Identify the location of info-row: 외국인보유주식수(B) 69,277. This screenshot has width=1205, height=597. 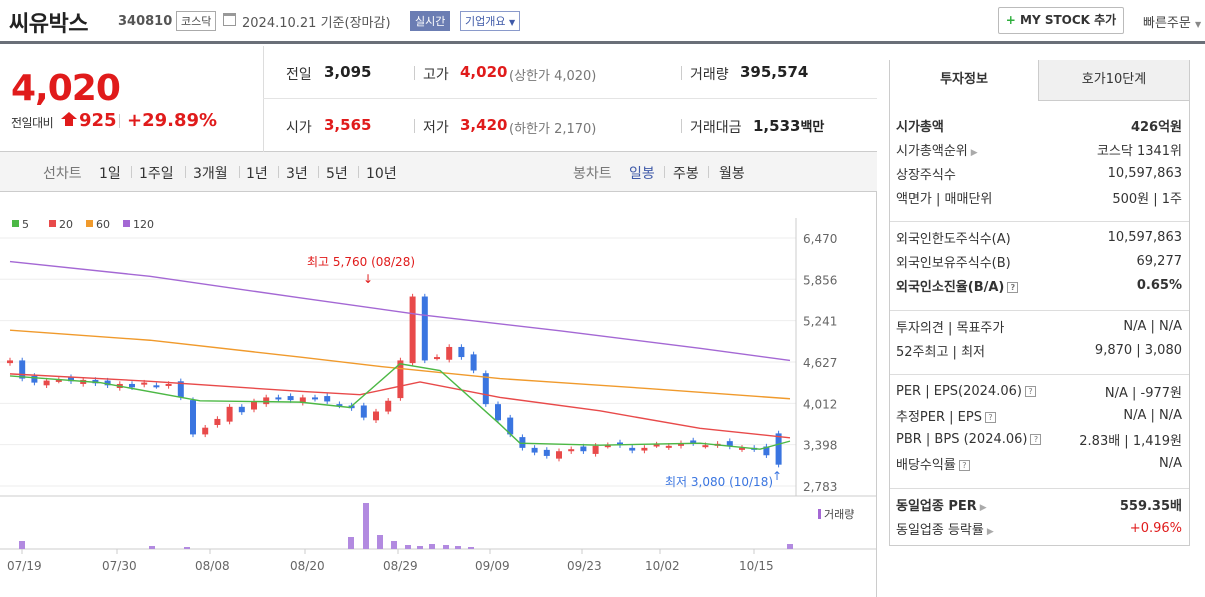
(1039, 261).